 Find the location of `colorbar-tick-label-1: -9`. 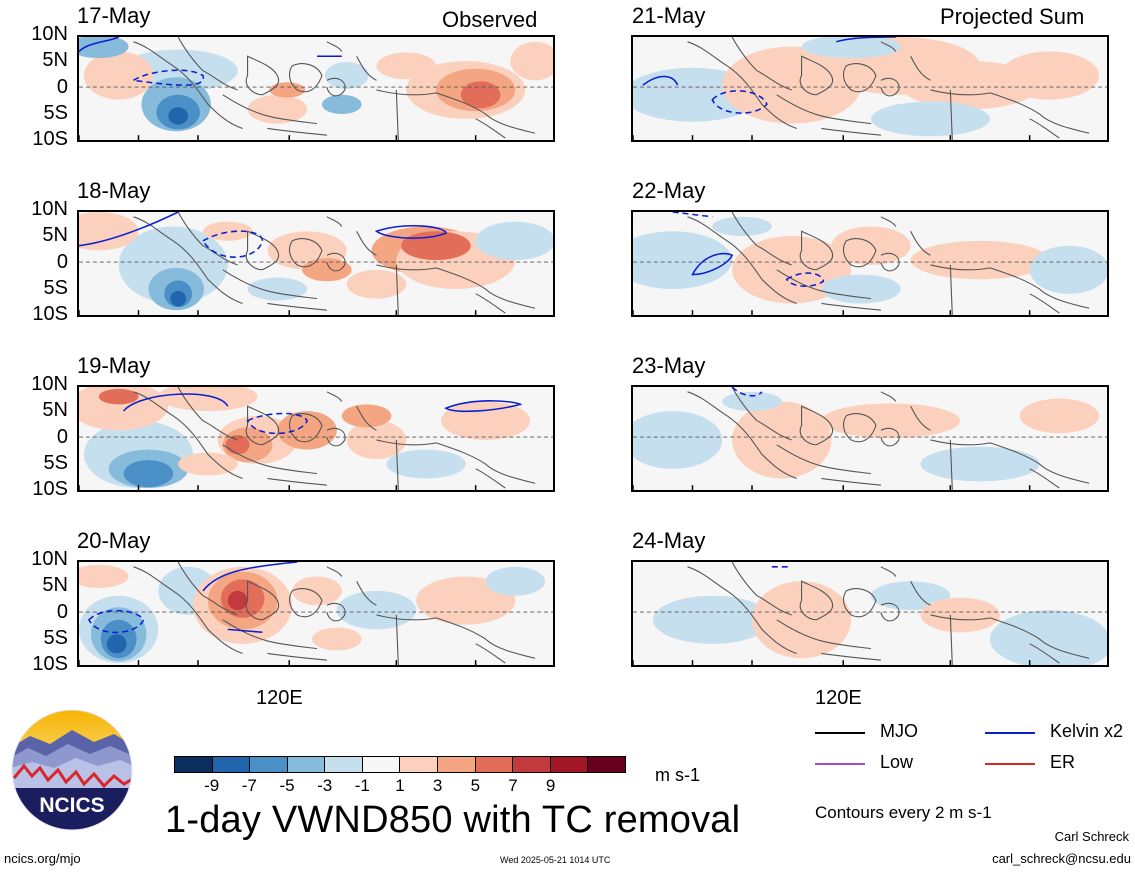

colorbar-tick-label-1: -9 is located at coordinates (212, 785).